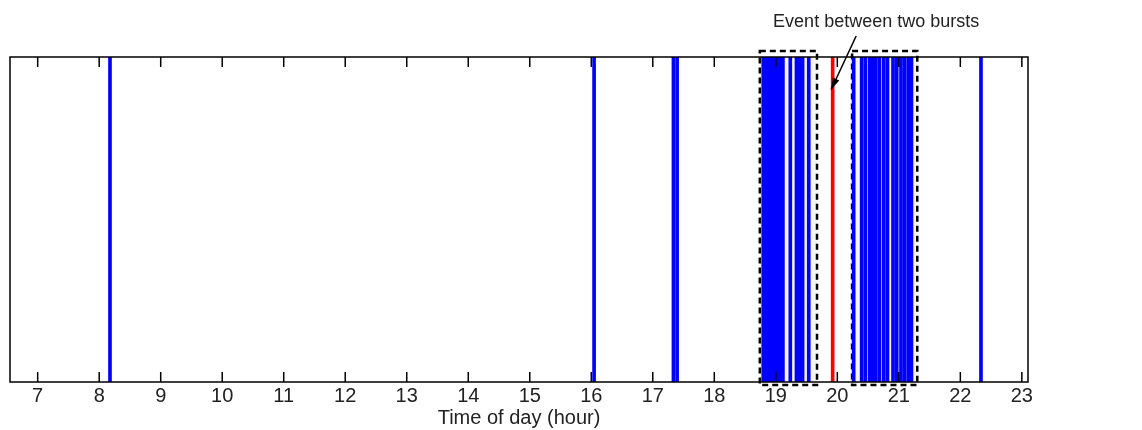 The height and width of the screenshot is (430, 1142). I want to click on x-tick-label: 8, so click(99, 394).